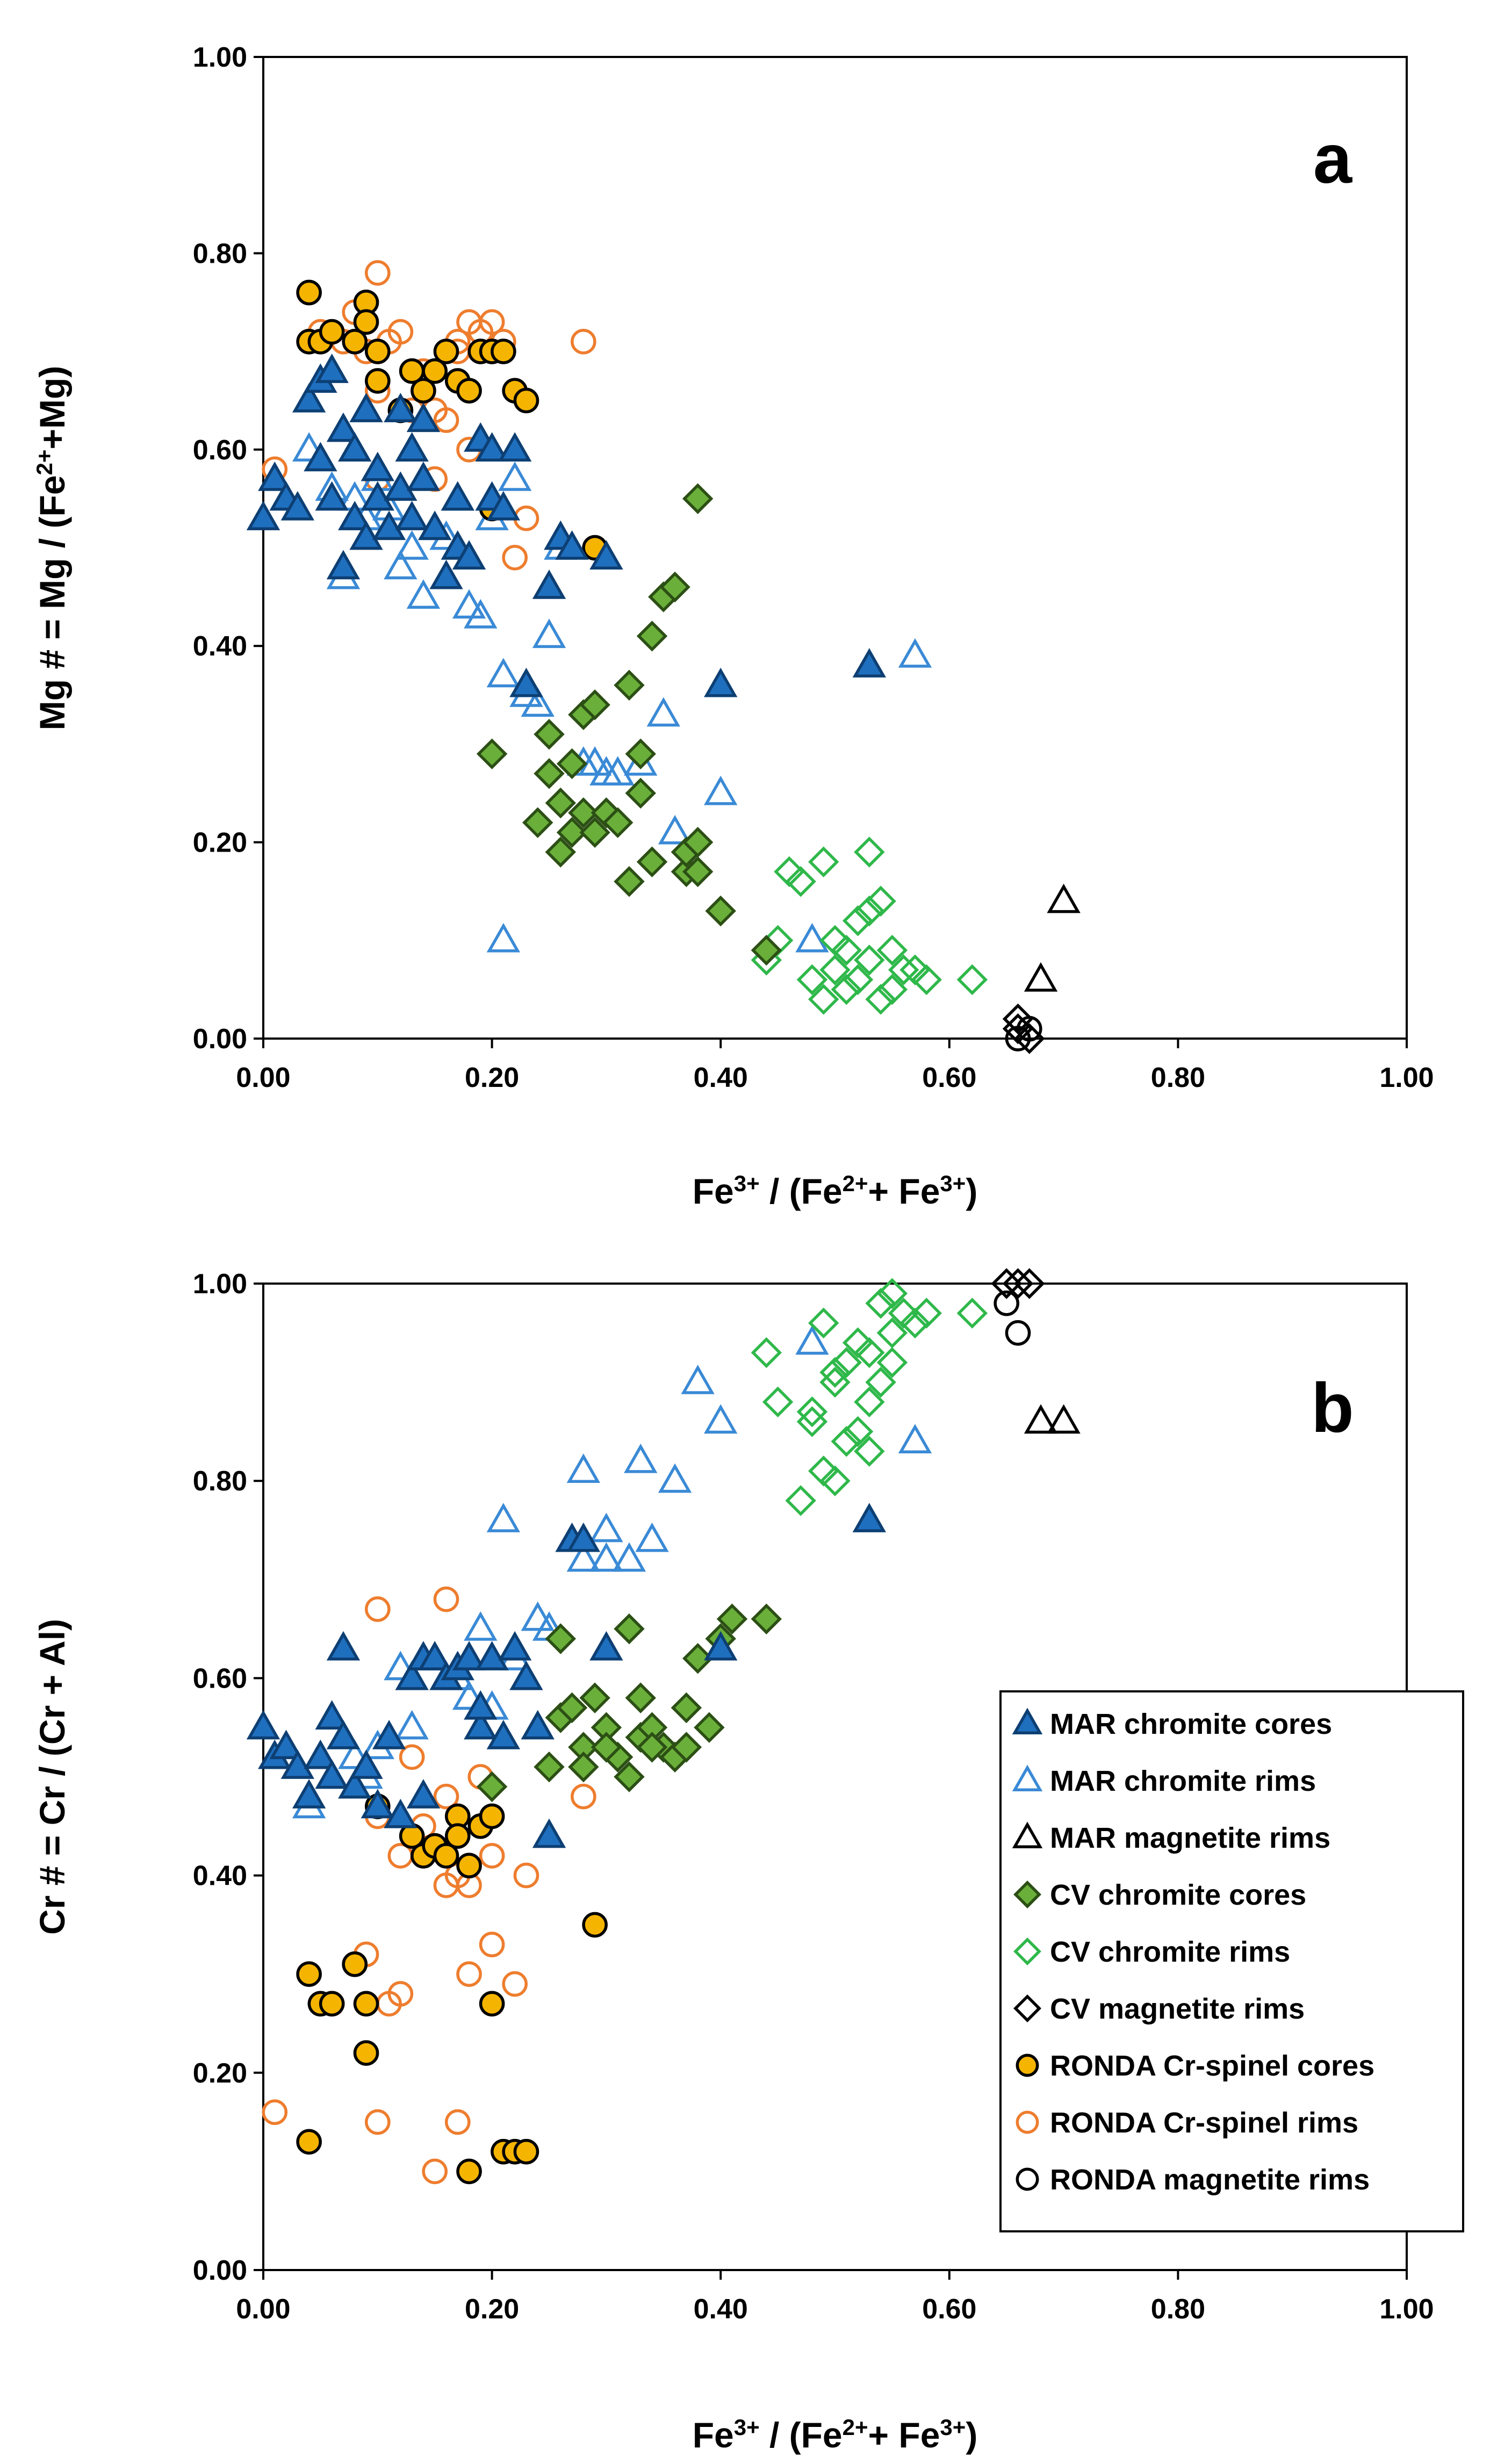 This screenshot has width=1490, height=2464. I want to click on series-cv-mag, so click(1018, 1283).